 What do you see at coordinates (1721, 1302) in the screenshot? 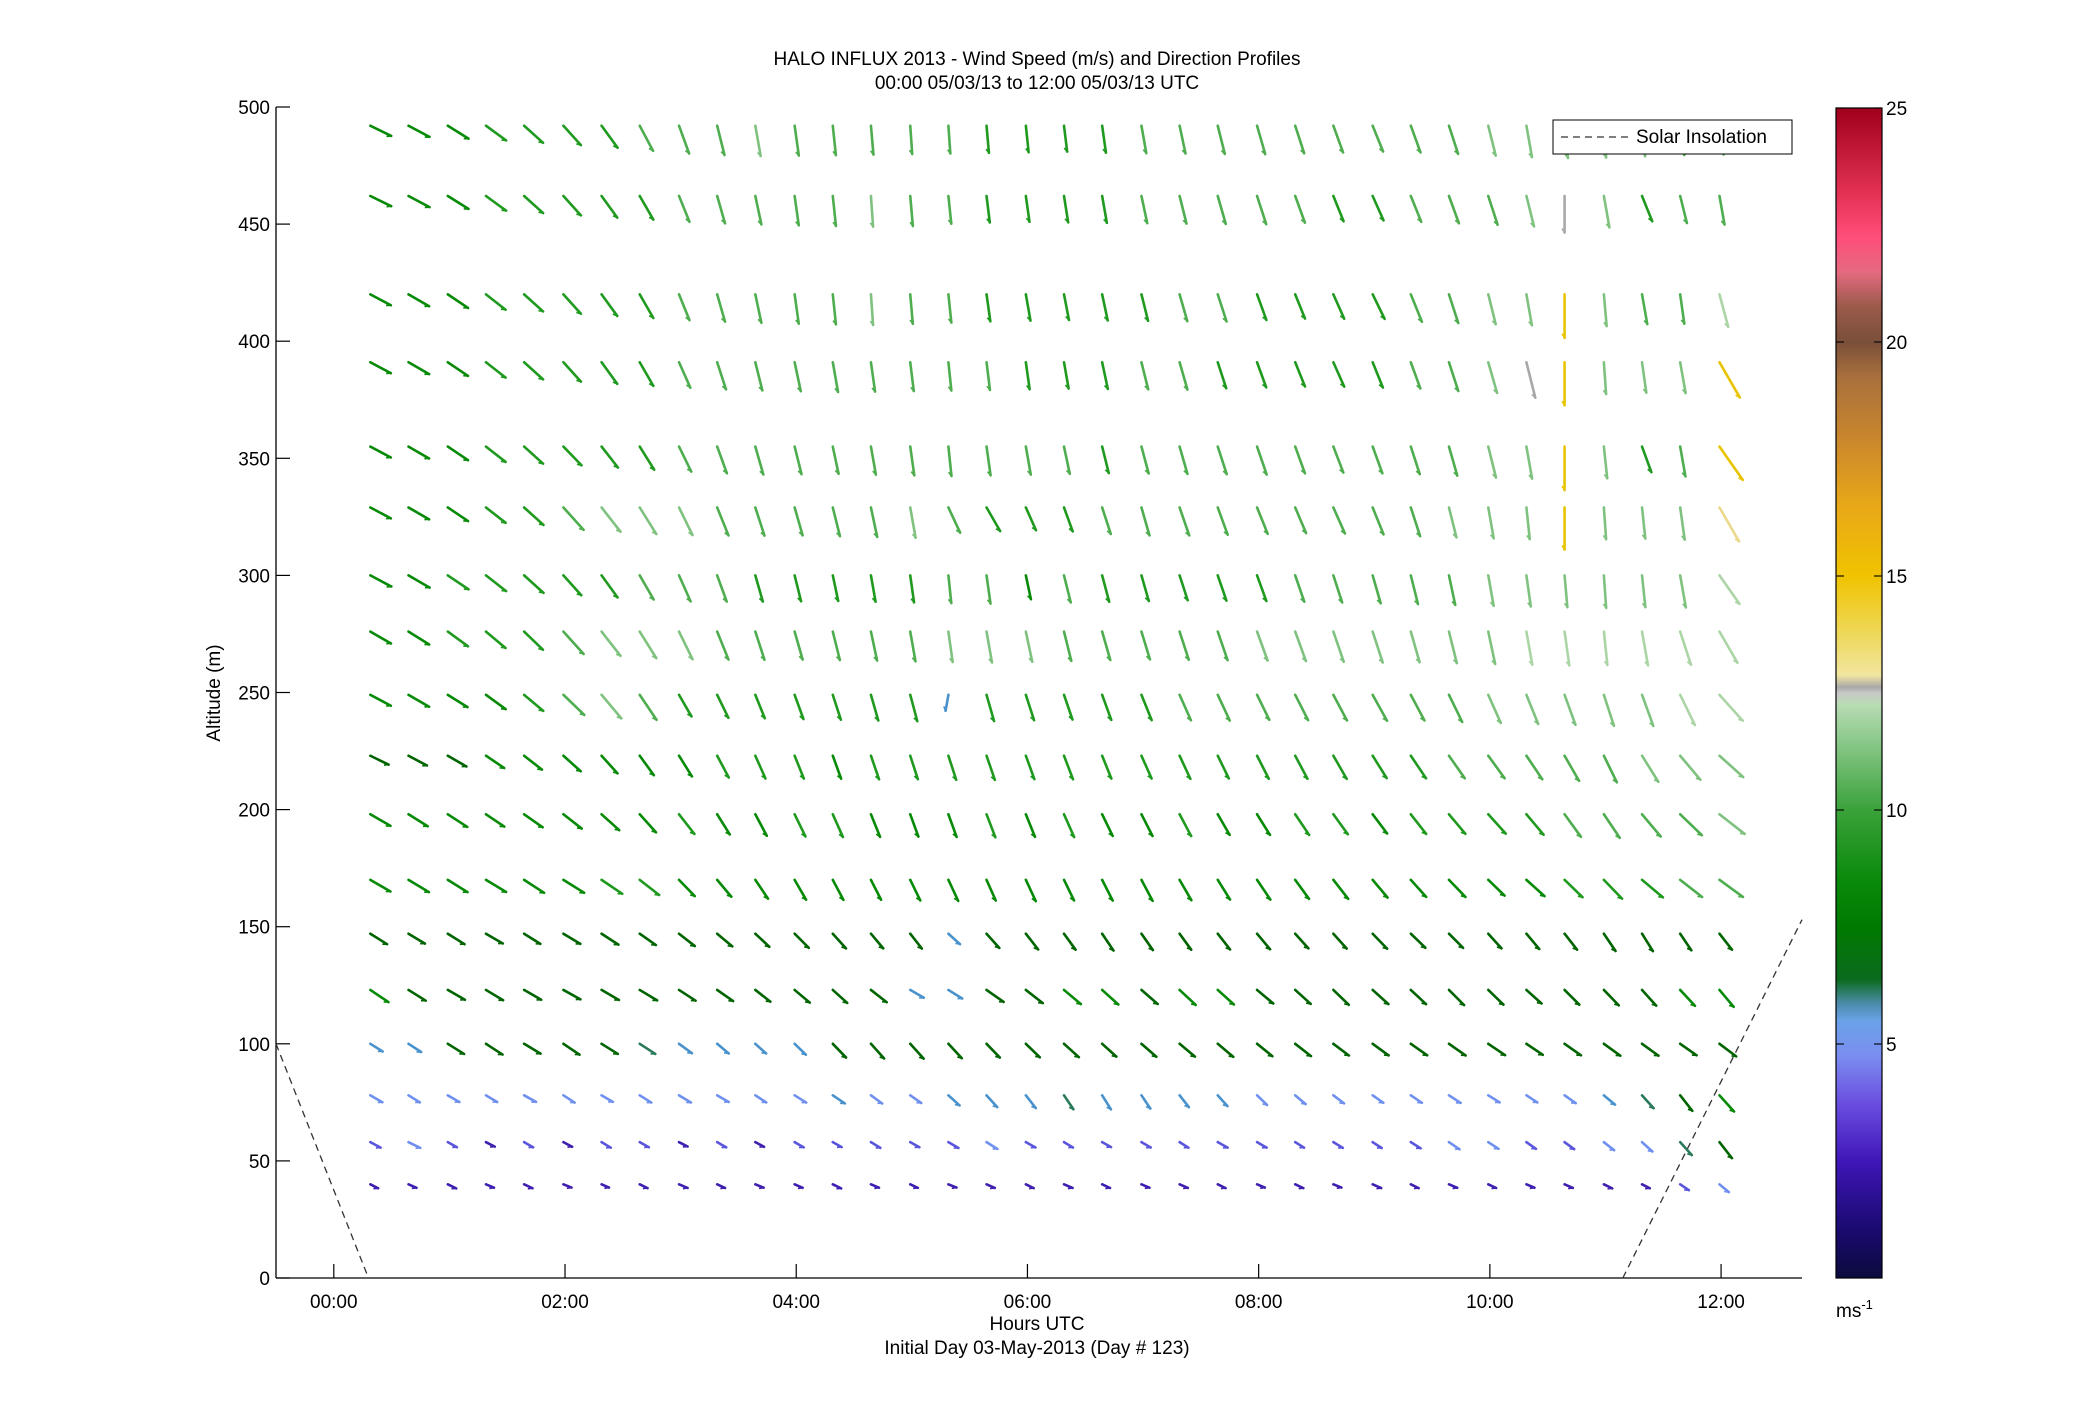
I see `x-tick-label: 12:00` at bounding box center [1721, 1302].